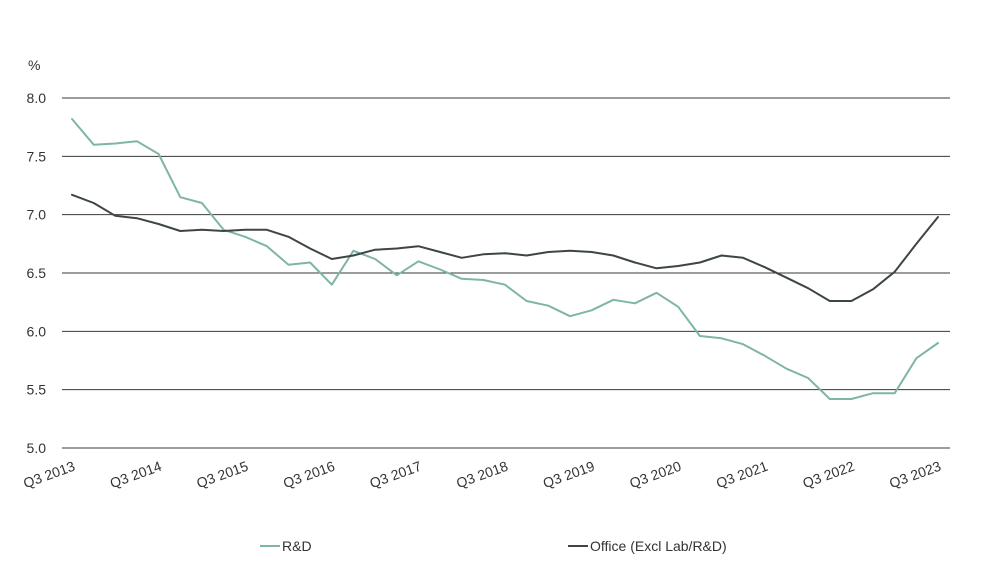  Describe the element at coordinates (297, 546) in the screenshot. I see `legend-label: R&D` at that location.